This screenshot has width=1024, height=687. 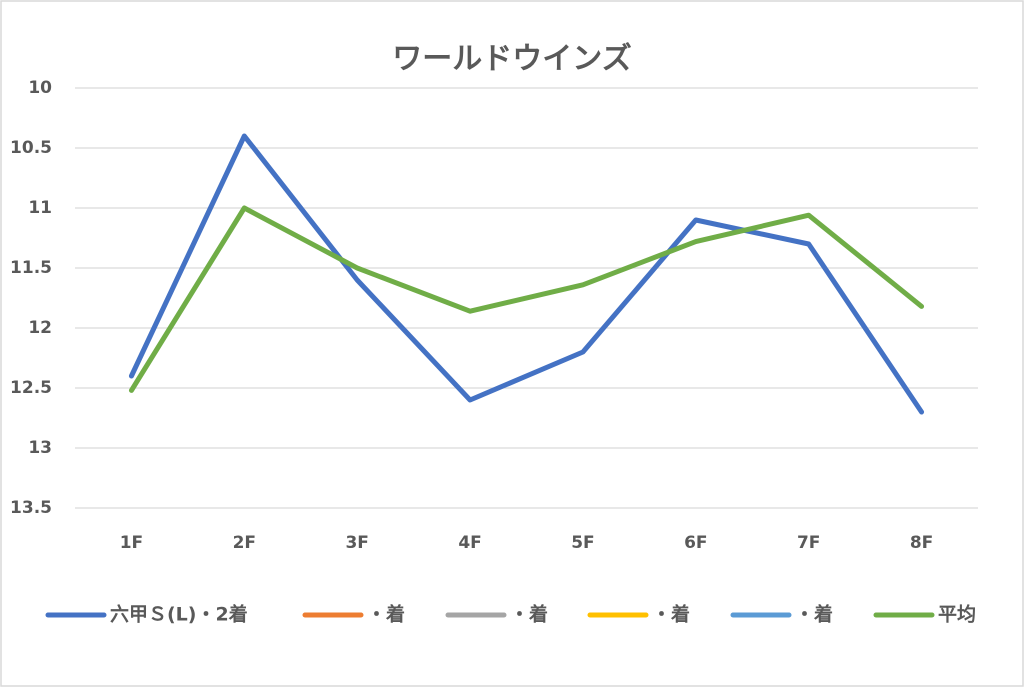 I want to click on y-tick-label: 10, so click(x=40, y=88).